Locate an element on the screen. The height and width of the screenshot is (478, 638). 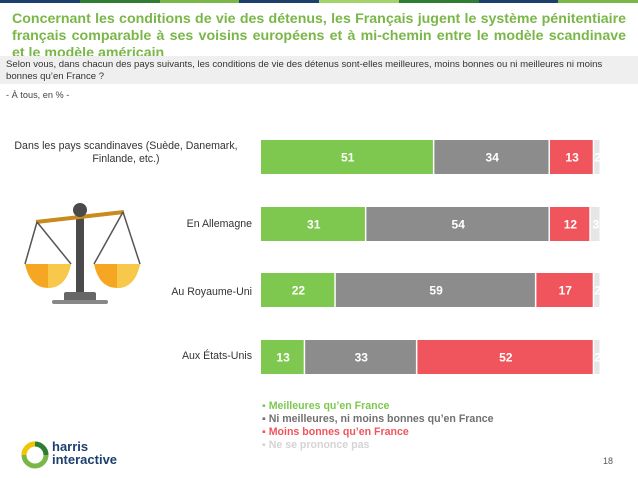
page-number: 18 is located at coordinates (608, 461).